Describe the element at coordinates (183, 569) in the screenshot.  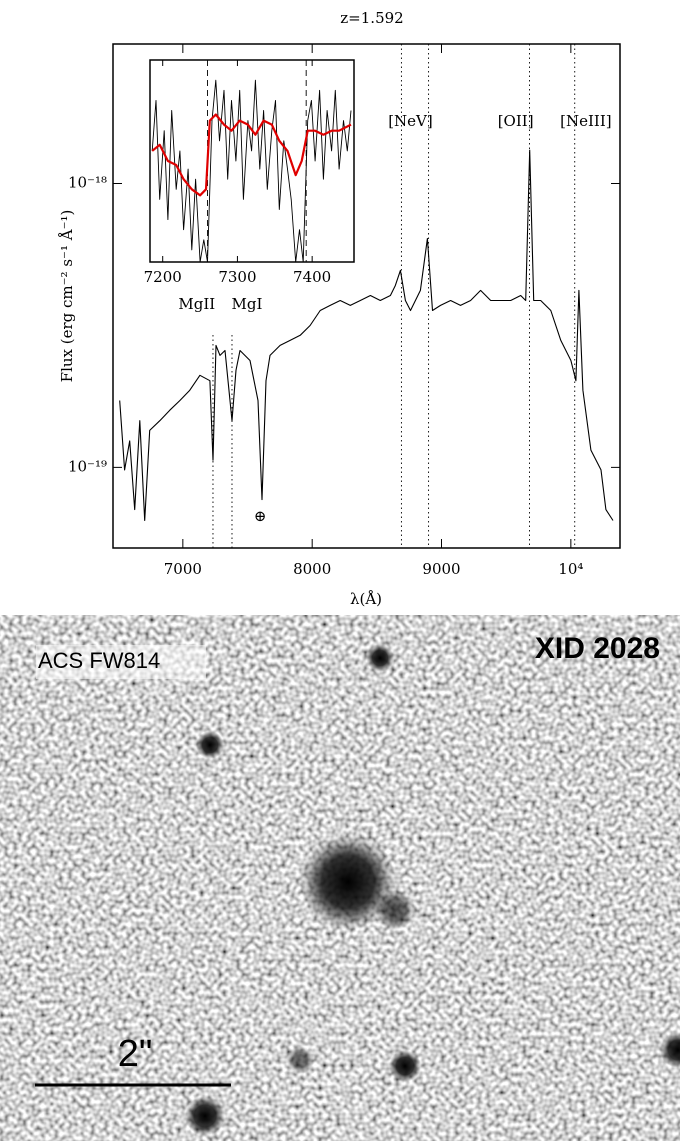
I see `x-tick-label: 7000` at that location.